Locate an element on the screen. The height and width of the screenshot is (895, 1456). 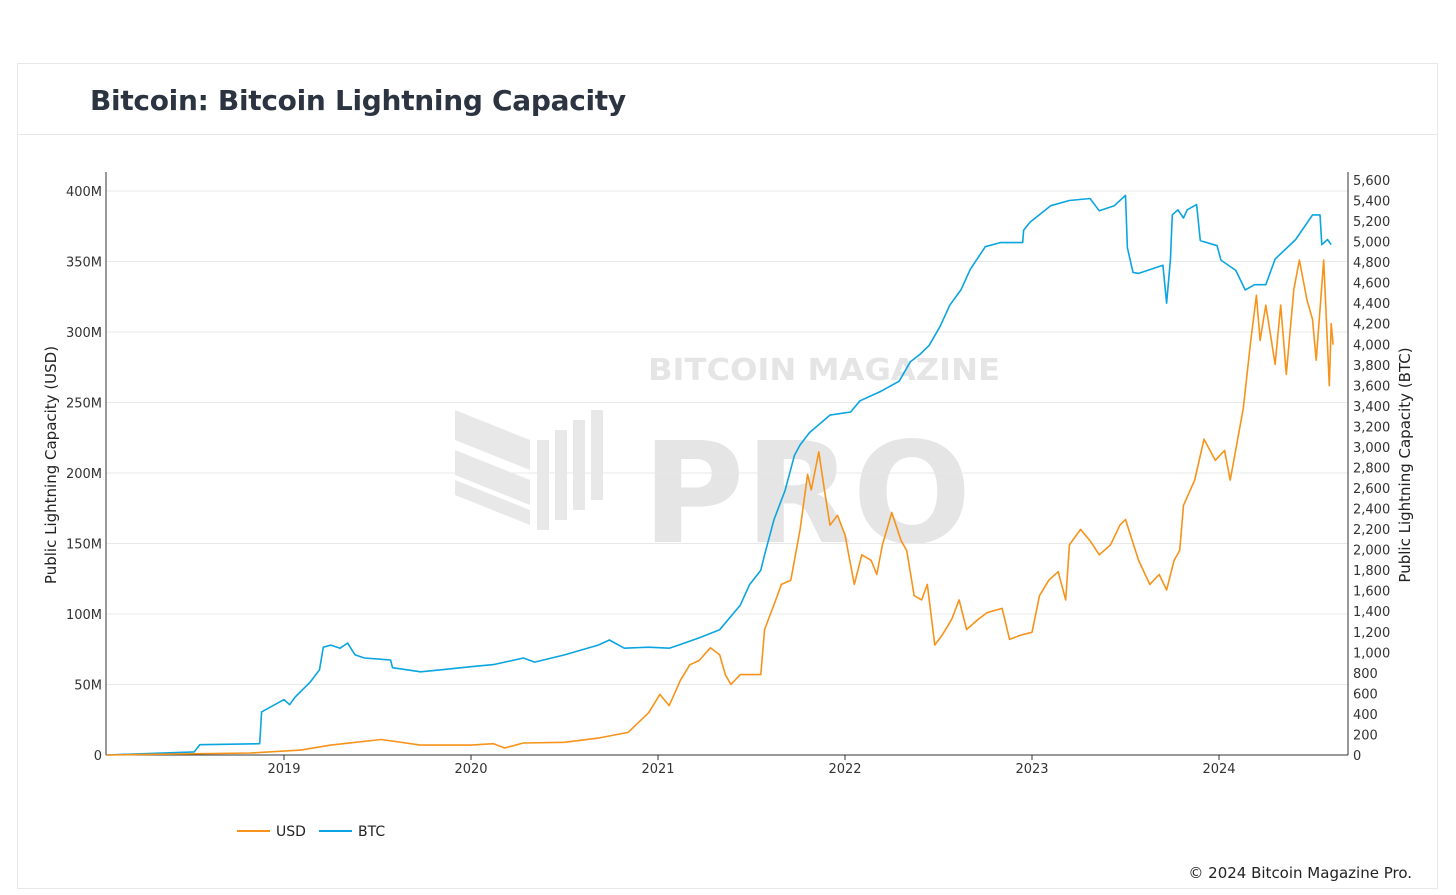
y-tick-label-right: 1,400 is located at coordinates (1371, 612).